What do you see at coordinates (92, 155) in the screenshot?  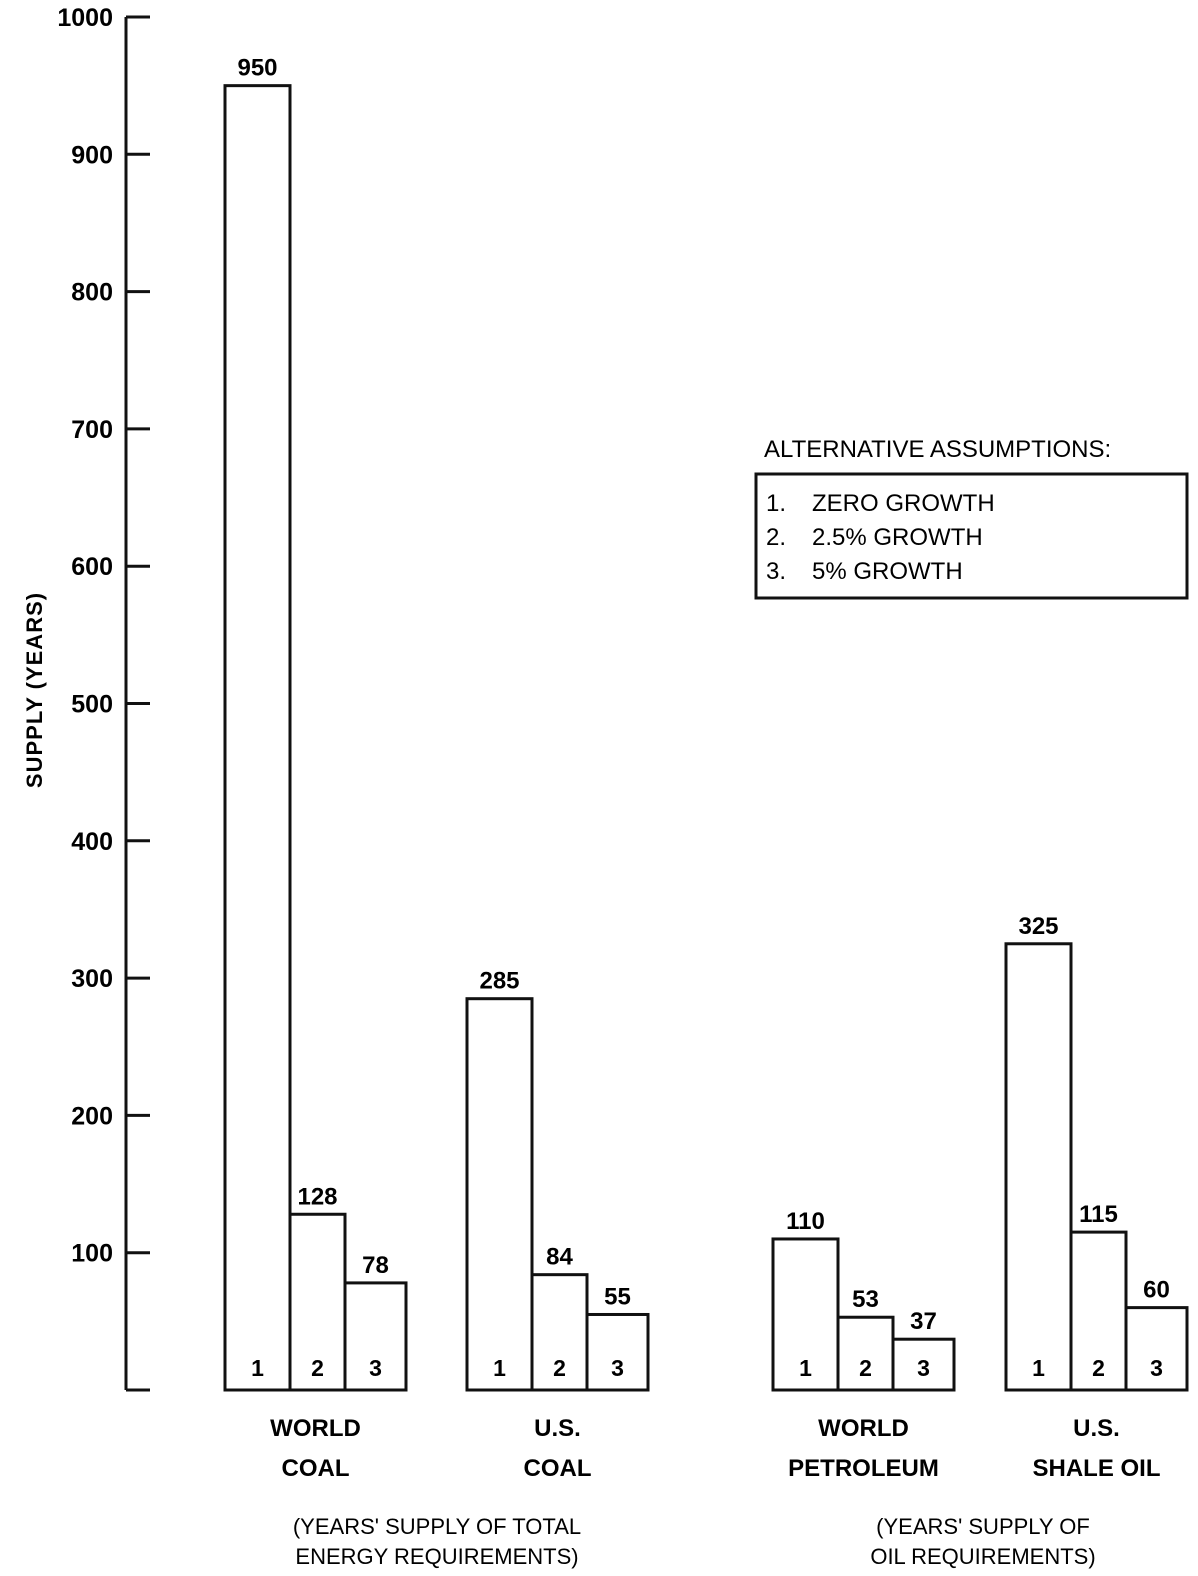 I see `y-tick-label: 900` at bounding box center [92, 155].